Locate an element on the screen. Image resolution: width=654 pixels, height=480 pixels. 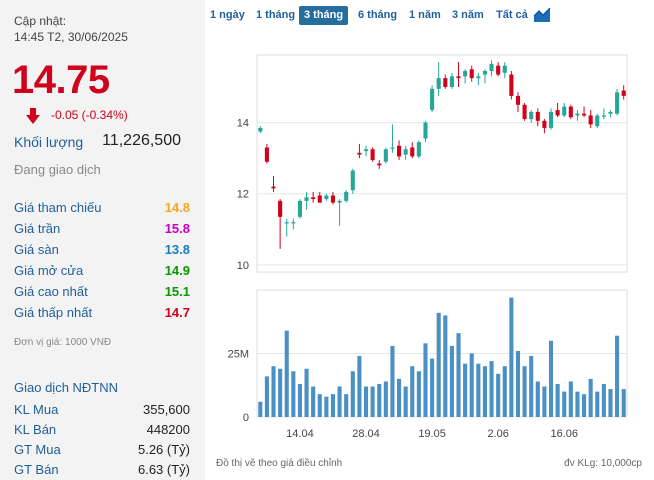
stat-open-price: Giá mở cửa 14.9 is located at coordinates (102, 273).